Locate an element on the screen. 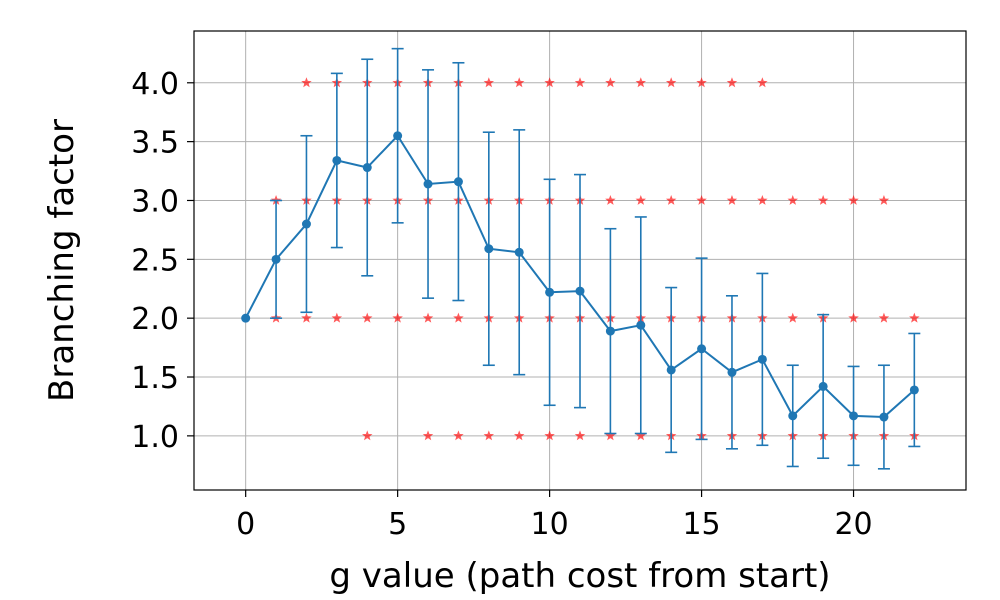  x-tick-label: 20 is located at coordinates (853, 524).